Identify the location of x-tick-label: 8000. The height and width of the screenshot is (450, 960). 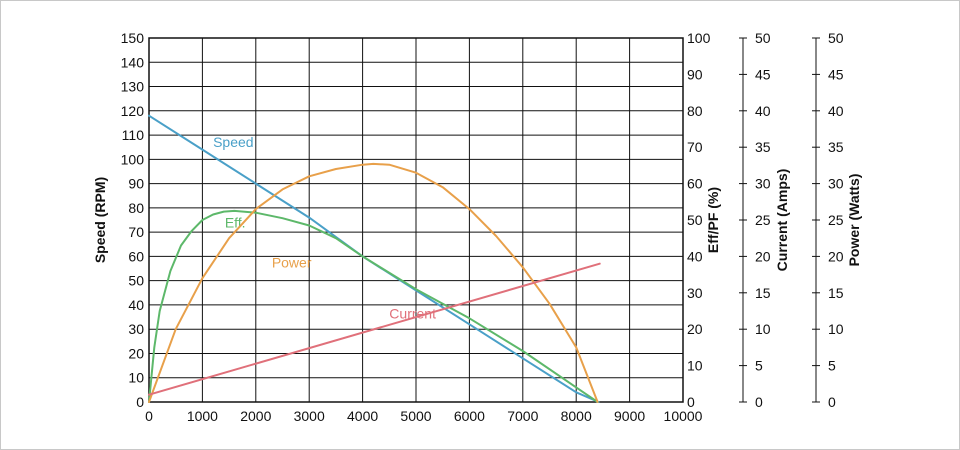
(576, 416).